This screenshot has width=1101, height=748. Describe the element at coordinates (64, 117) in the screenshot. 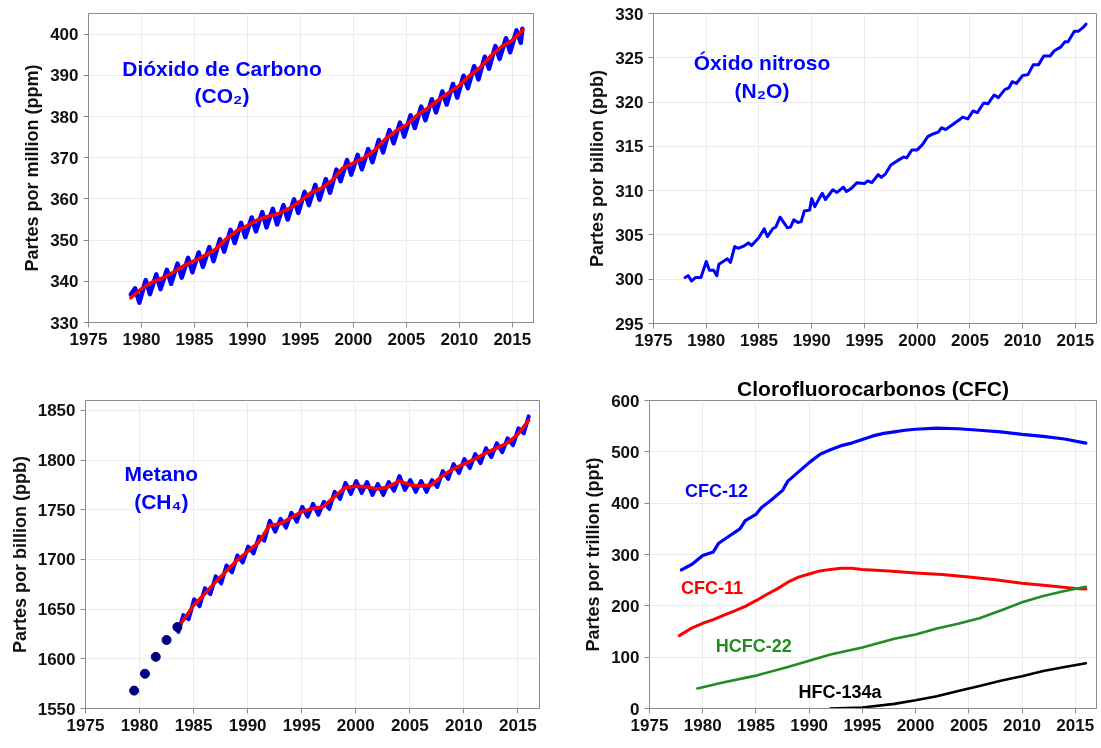

I see `y-tick-label: 380` at that location.